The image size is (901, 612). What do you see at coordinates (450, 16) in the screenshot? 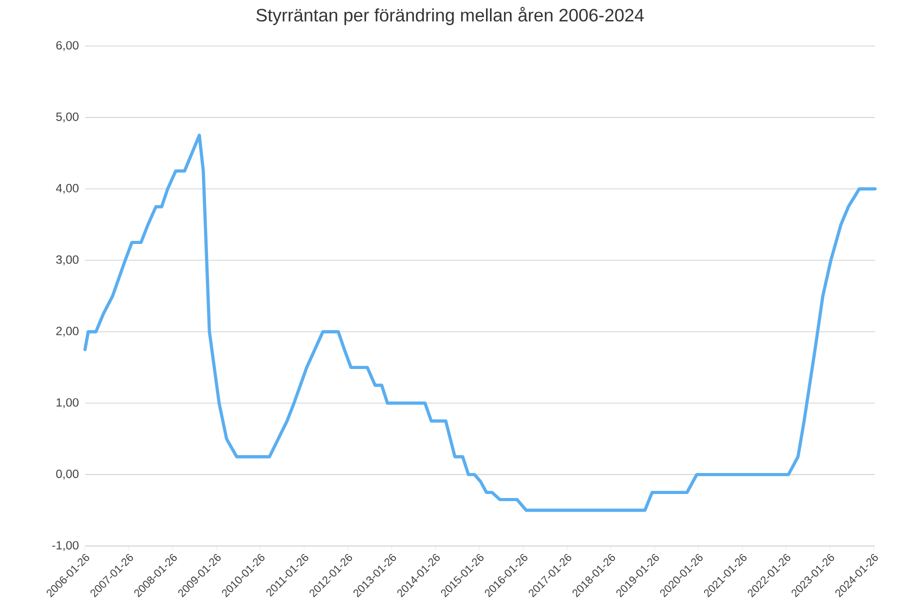
I see `chart-title: Styrräntan per förändring mellan åren 2006-2024` at bounding box center [450, 16].